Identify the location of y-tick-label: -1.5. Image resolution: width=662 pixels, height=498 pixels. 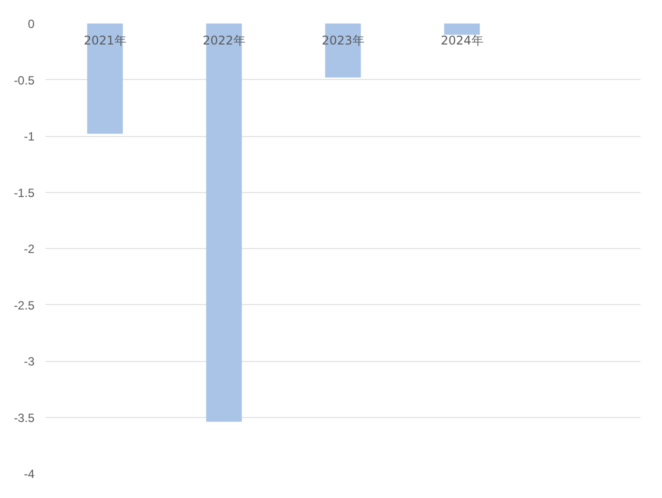
(24, 193).